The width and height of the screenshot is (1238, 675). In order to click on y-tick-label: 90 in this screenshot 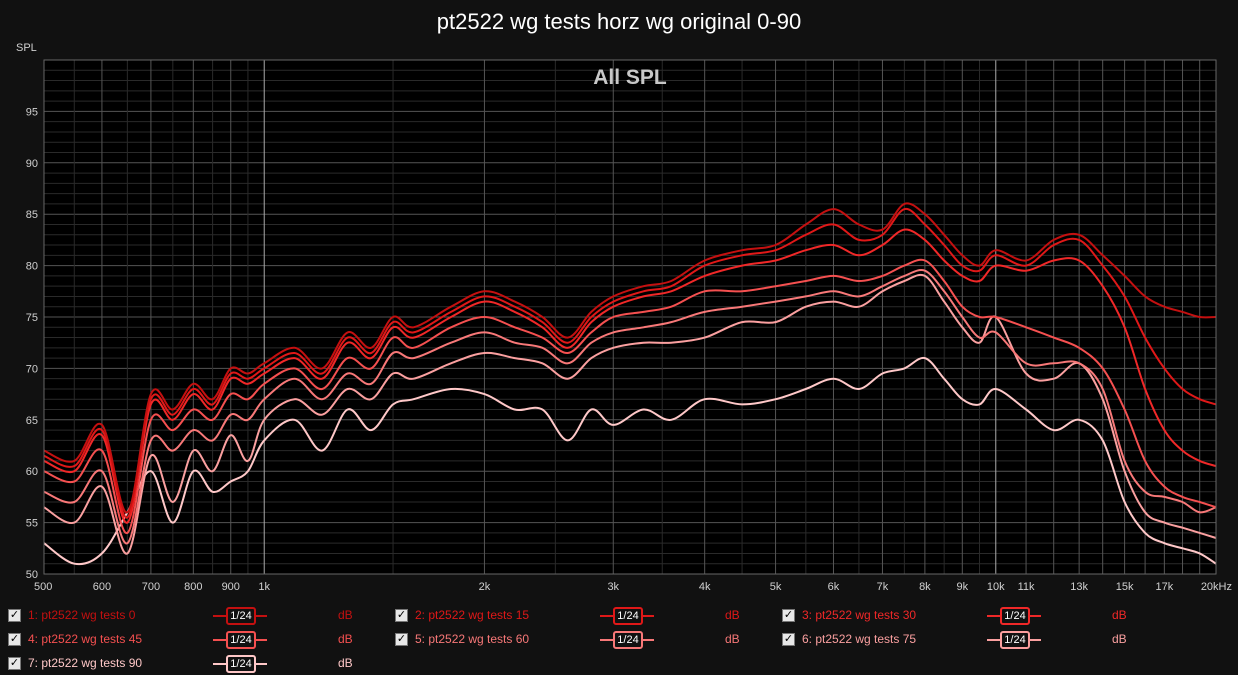, I will do `click(32, 164)`.